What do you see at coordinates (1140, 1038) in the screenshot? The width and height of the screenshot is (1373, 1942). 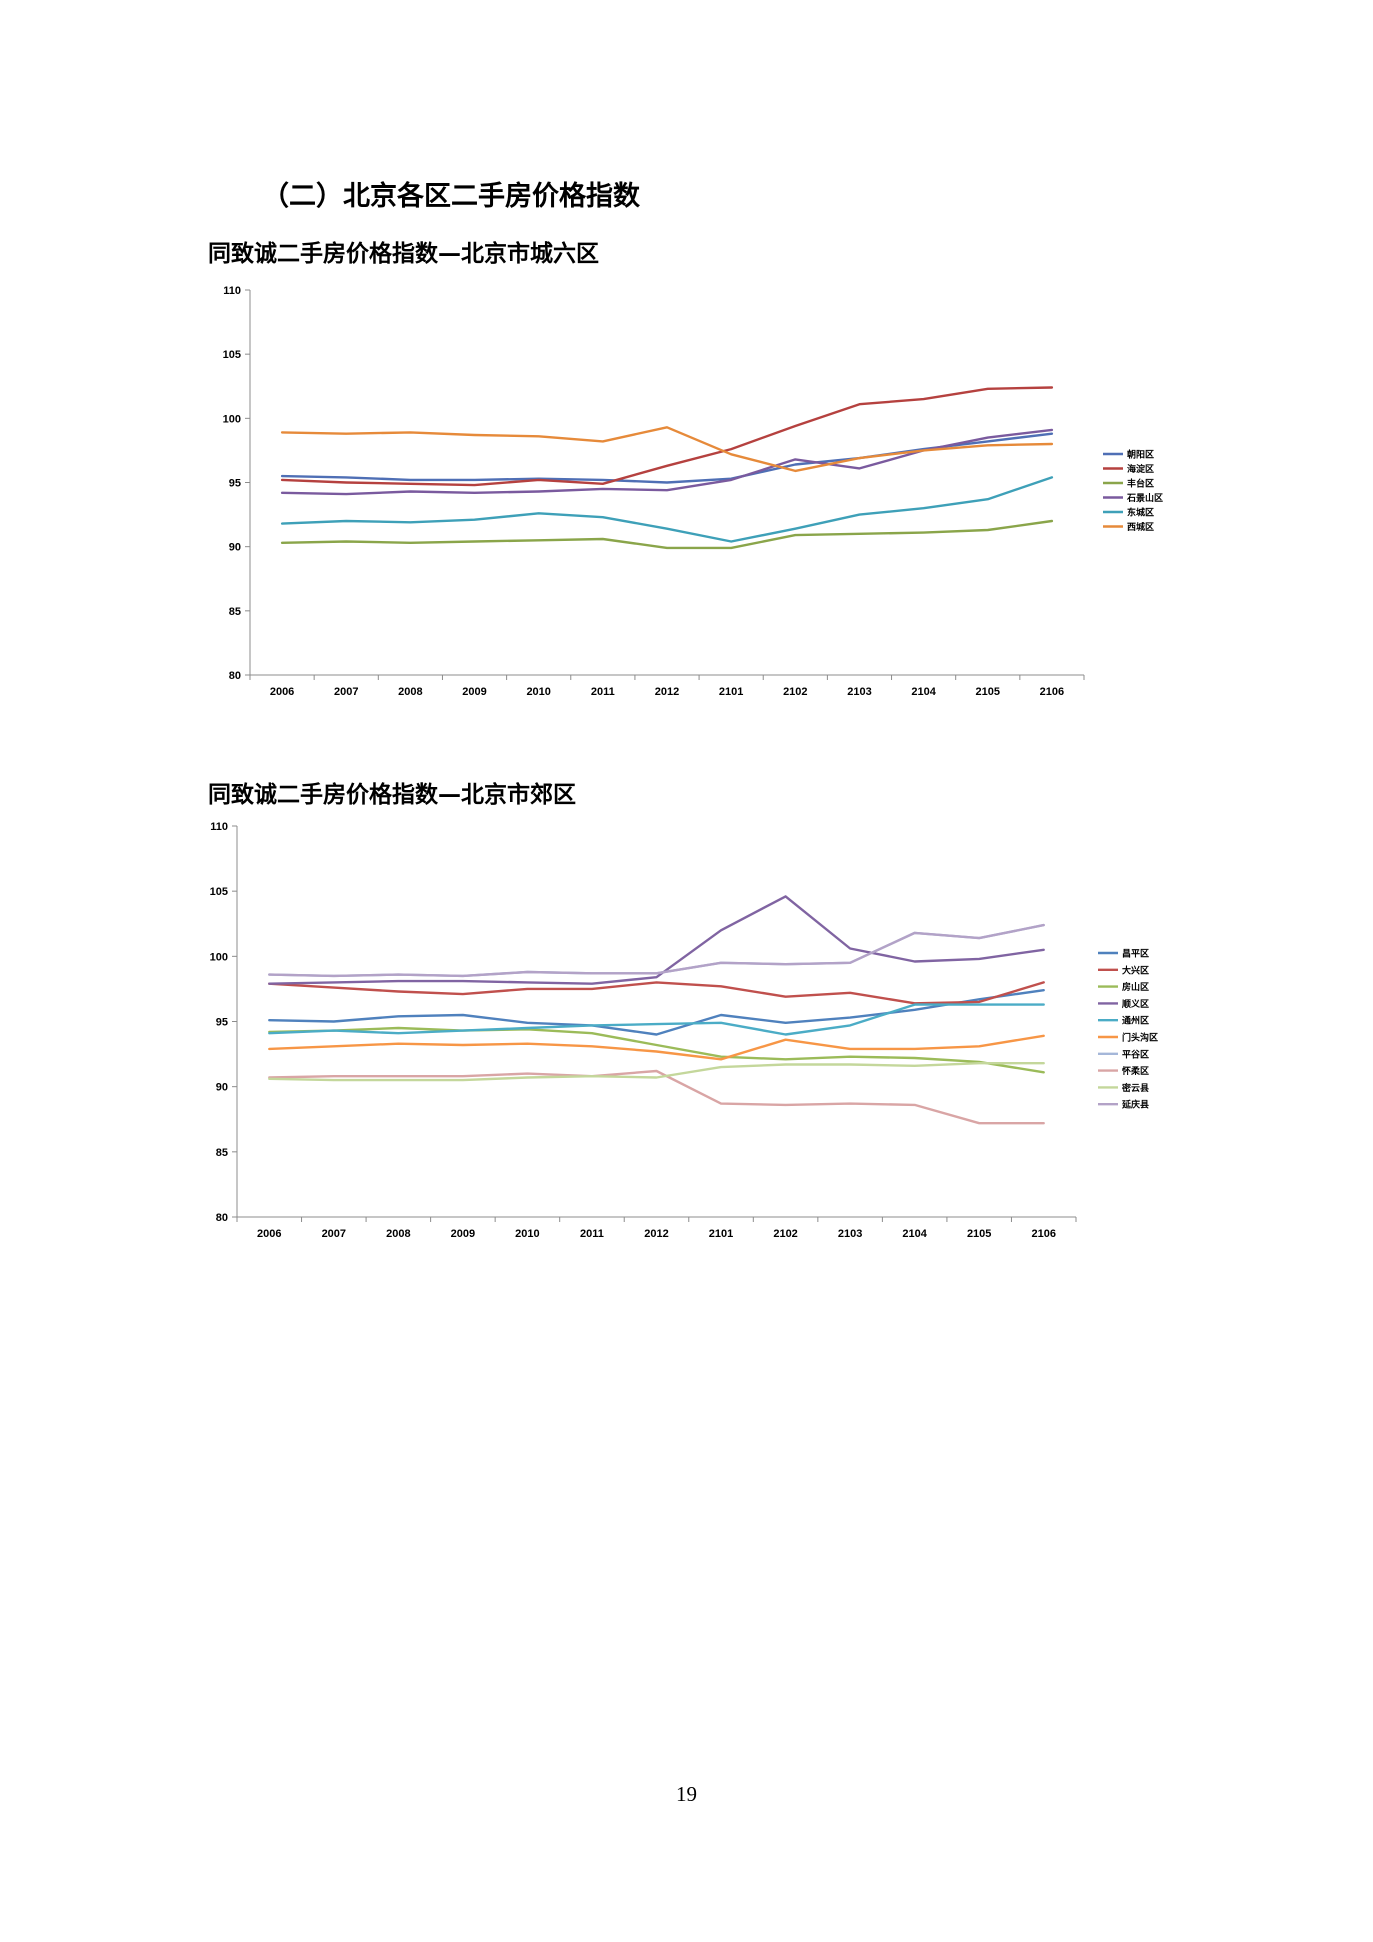 I see `legend-label: 门头沟区` at bounding box center [1140, 1038].